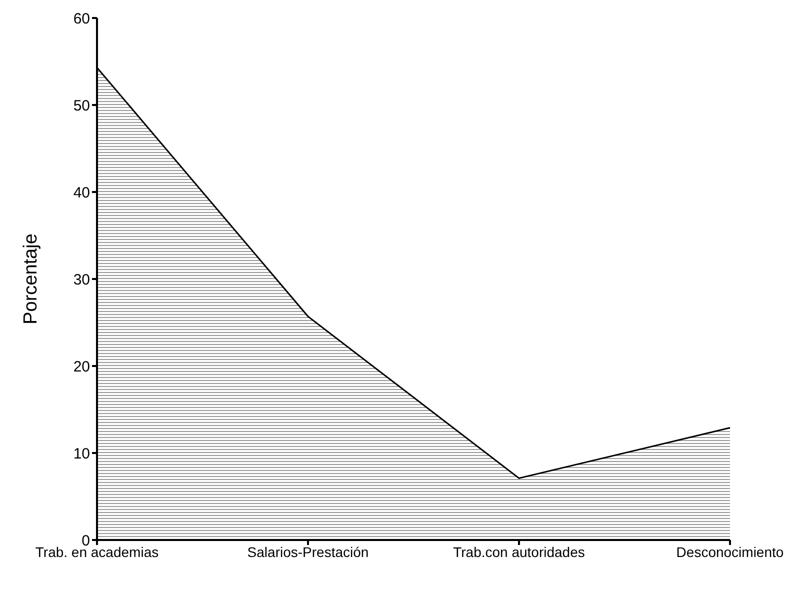 The image size is (808, 597). I want to click on y-tick-label: 20, so click(81, 367).